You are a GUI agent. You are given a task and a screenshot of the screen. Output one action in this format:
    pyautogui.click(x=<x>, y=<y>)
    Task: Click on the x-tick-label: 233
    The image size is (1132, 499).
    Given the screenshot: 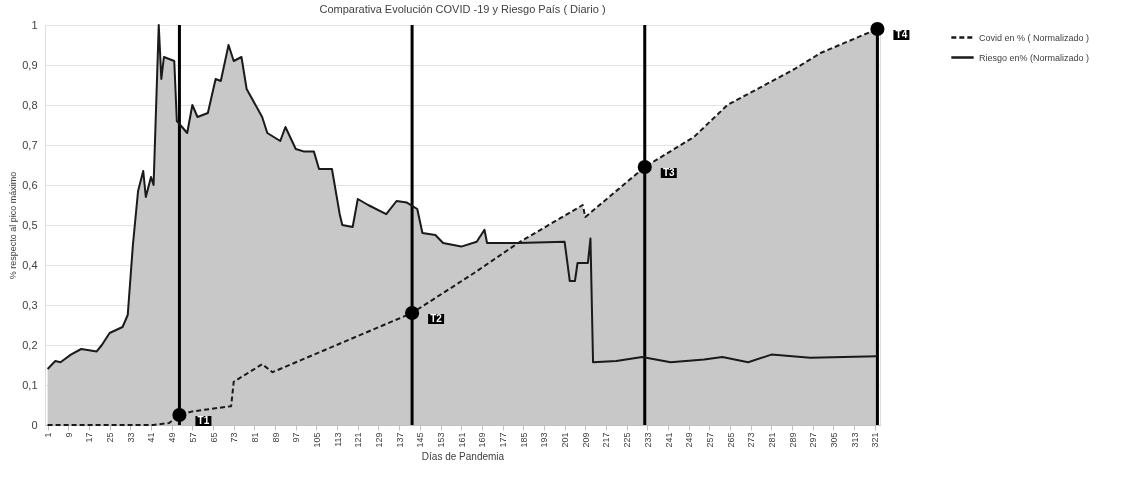 What is the action you would take?
    pyautogui.click(x=647, y=440)
    